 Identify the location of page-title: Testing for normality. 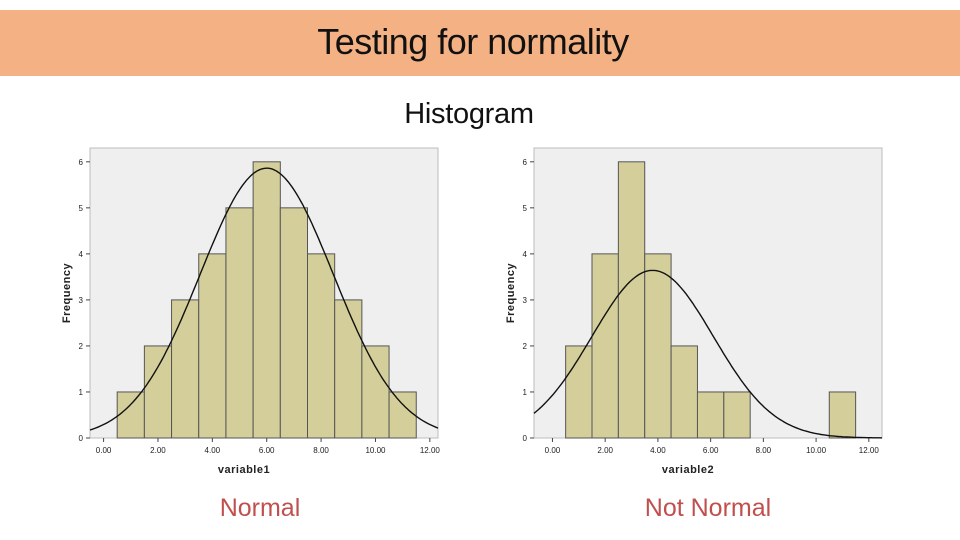
(473, 41).